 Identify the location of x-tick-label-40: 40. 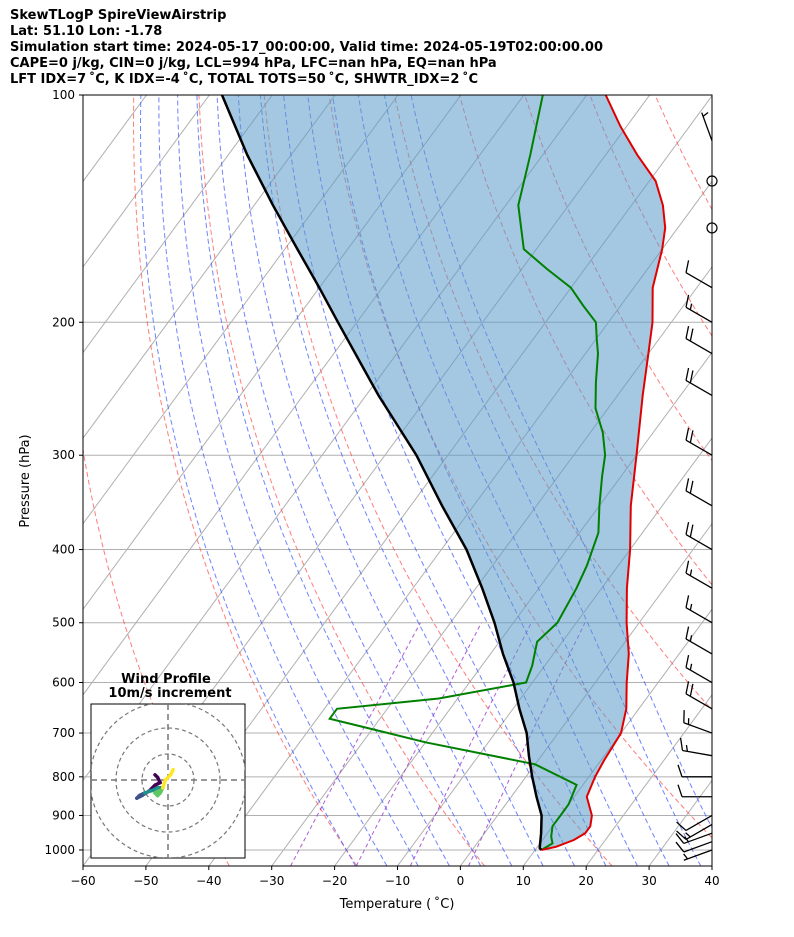
(711, 881).